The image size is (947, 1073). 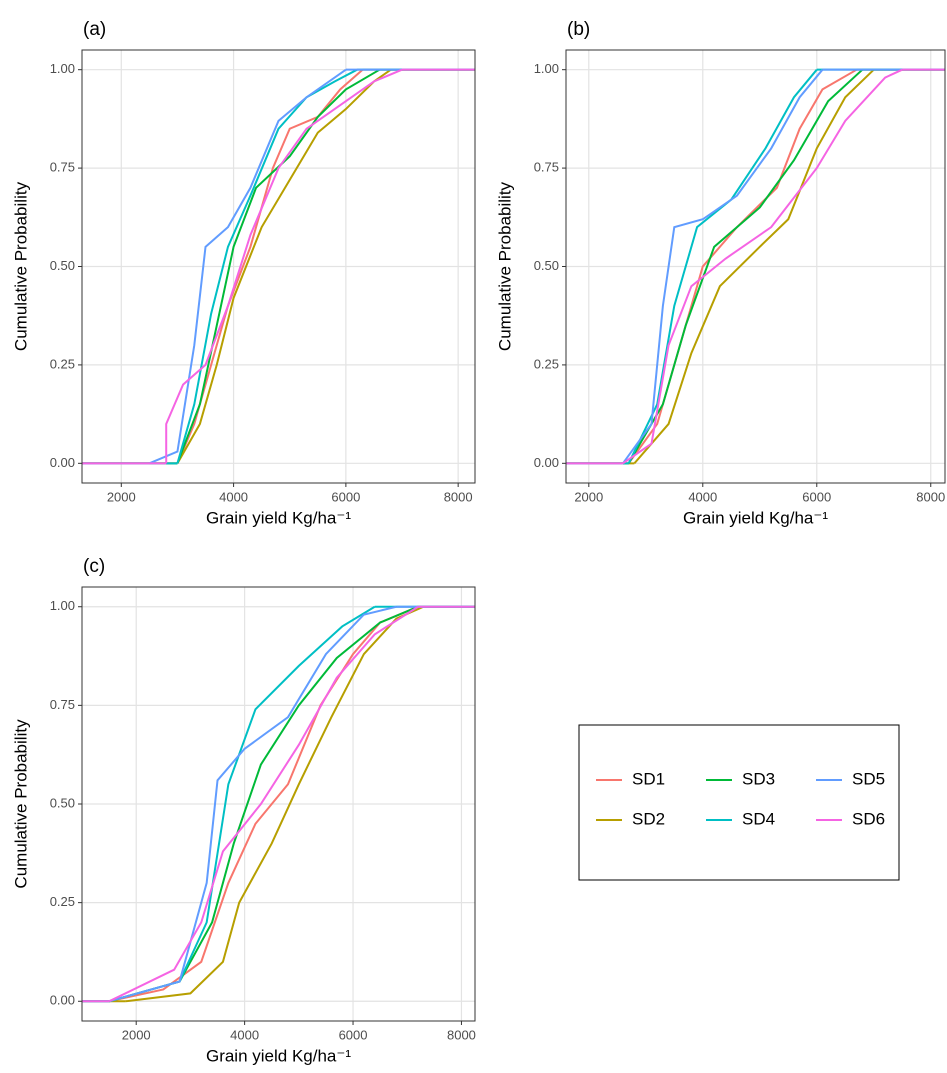 I want to click on panel-title: (c), so click(x=94, y=566).